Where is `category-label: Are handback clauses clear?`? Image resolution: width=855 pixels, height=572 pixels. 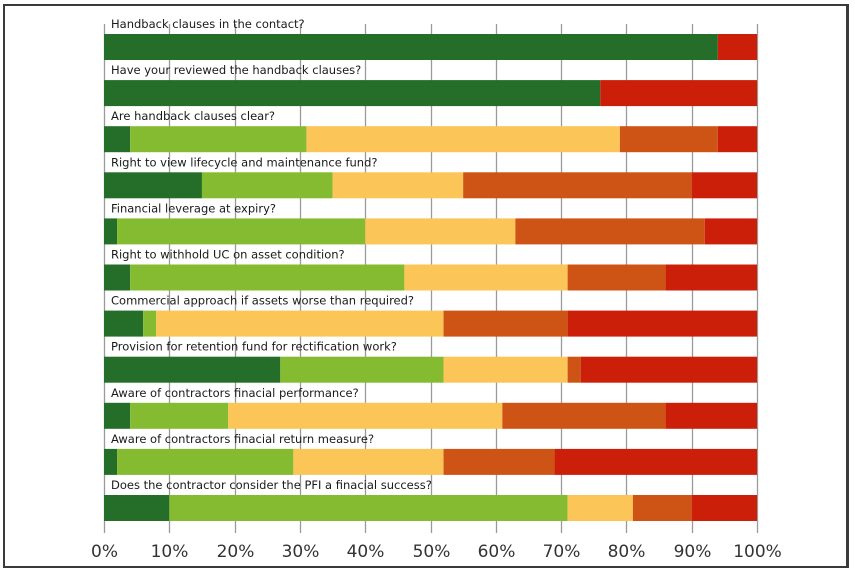 category-label: Are handback clauses clear? is located at coordinates (193, 116).